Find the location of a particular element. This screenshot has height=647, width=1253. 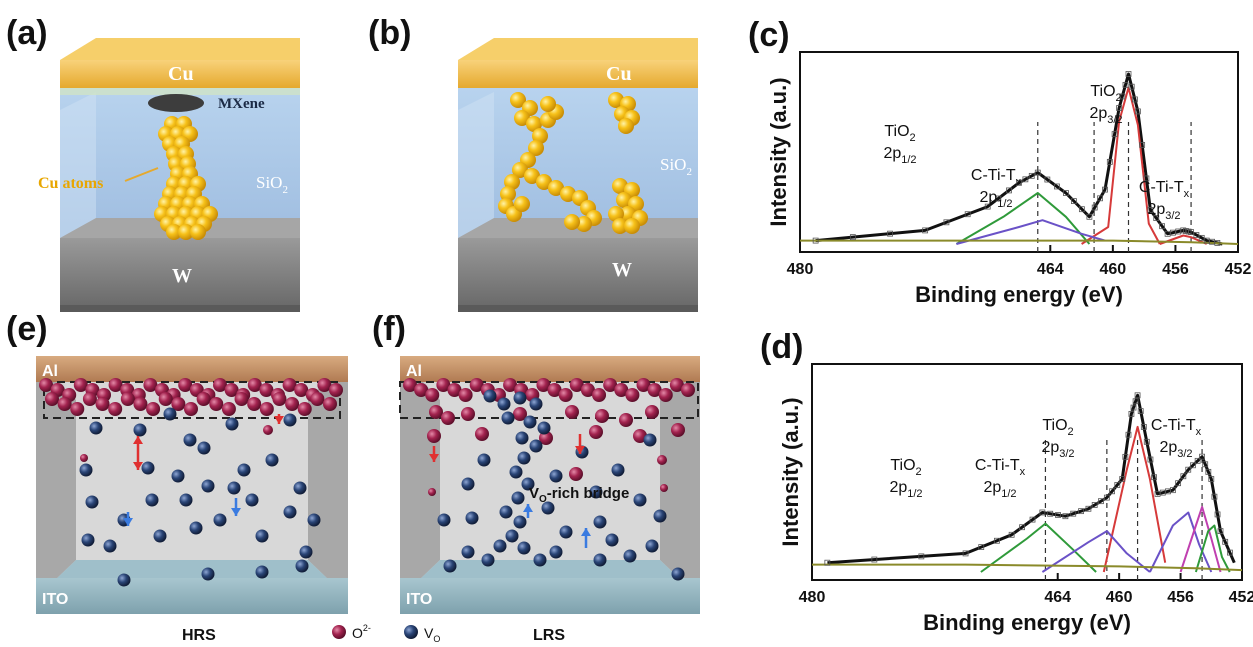

arrows-f is located at coordinates (510, 491).